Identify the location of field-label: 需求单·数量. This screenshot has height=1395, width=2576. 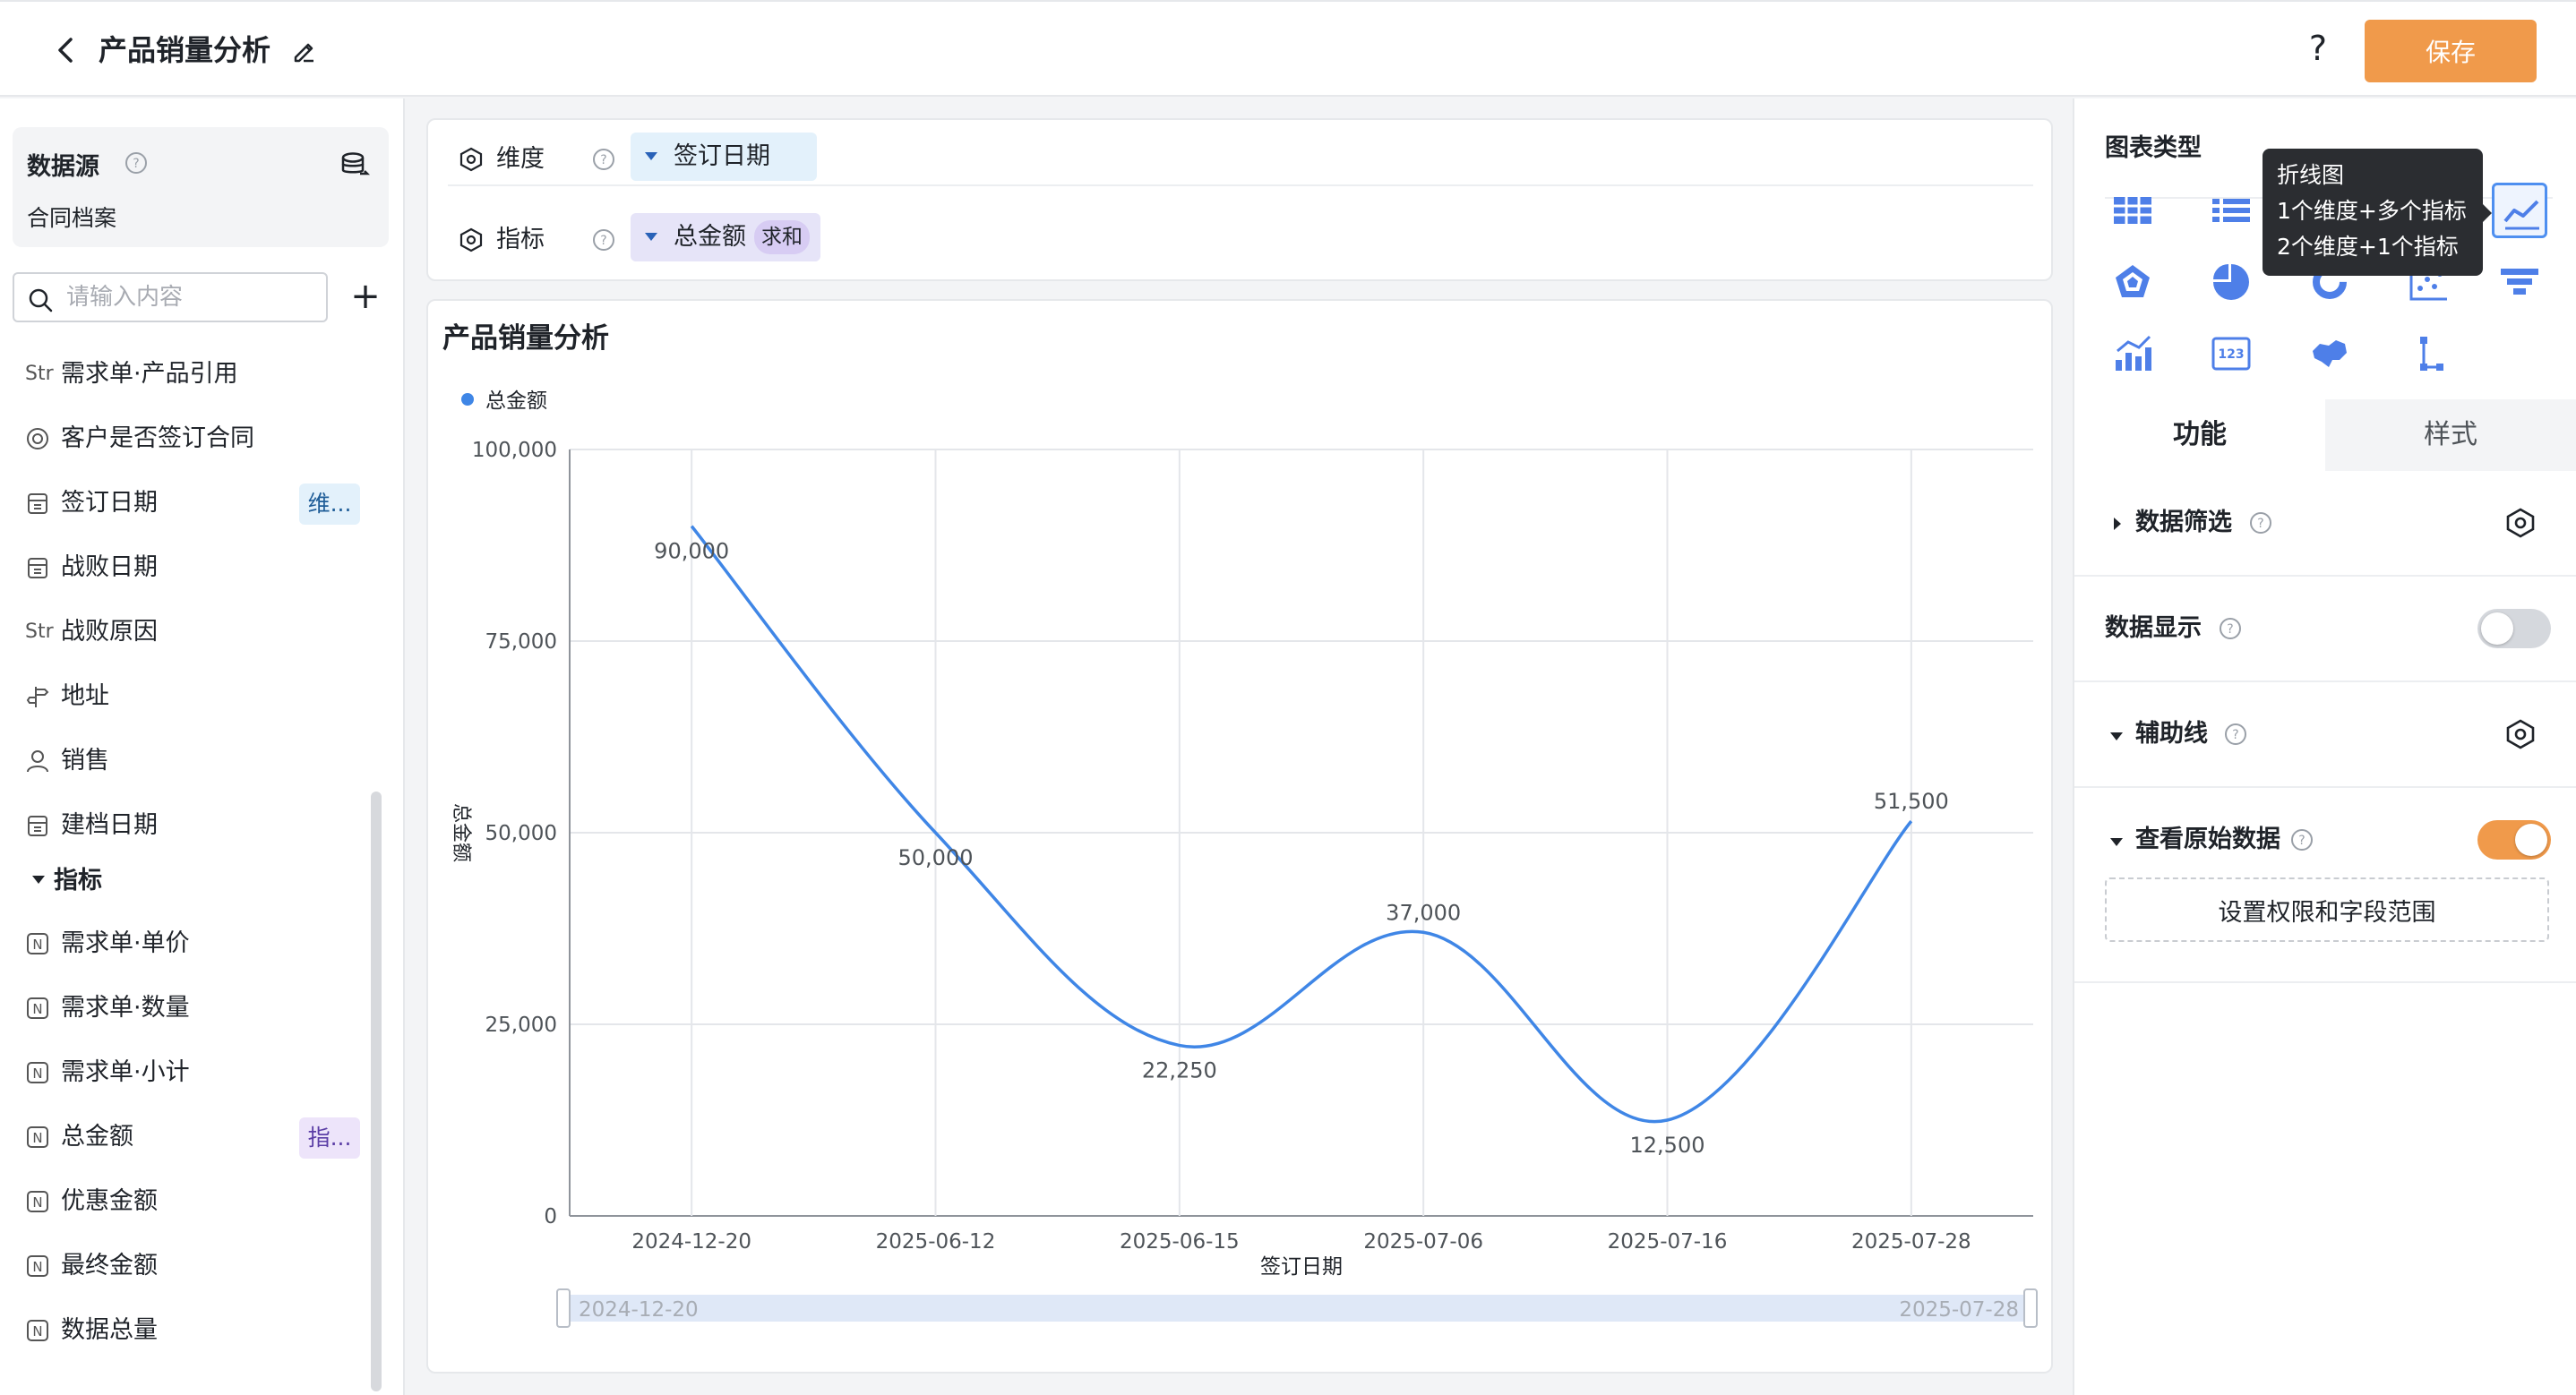
(125, 1008).